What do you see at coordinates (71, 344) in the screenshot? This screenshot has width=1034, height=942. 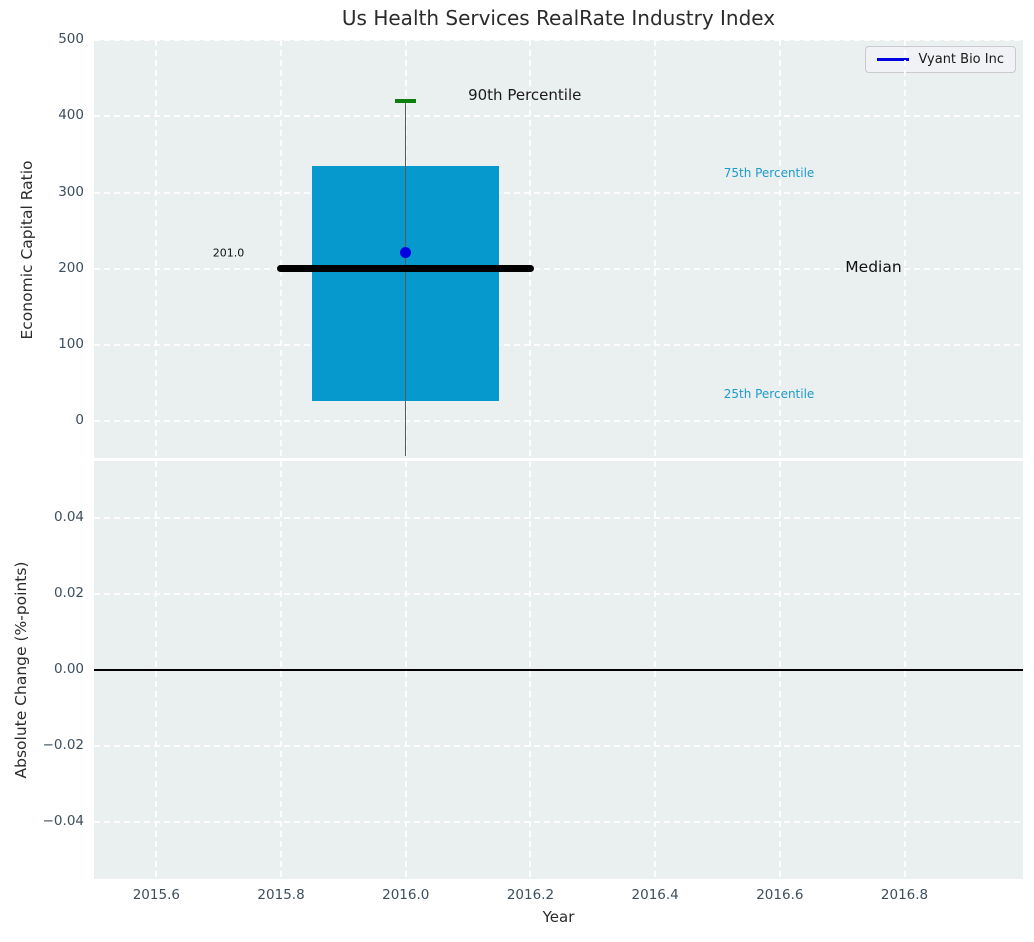 I see `y-tick-label: 100` at bounding box center [71, 344].